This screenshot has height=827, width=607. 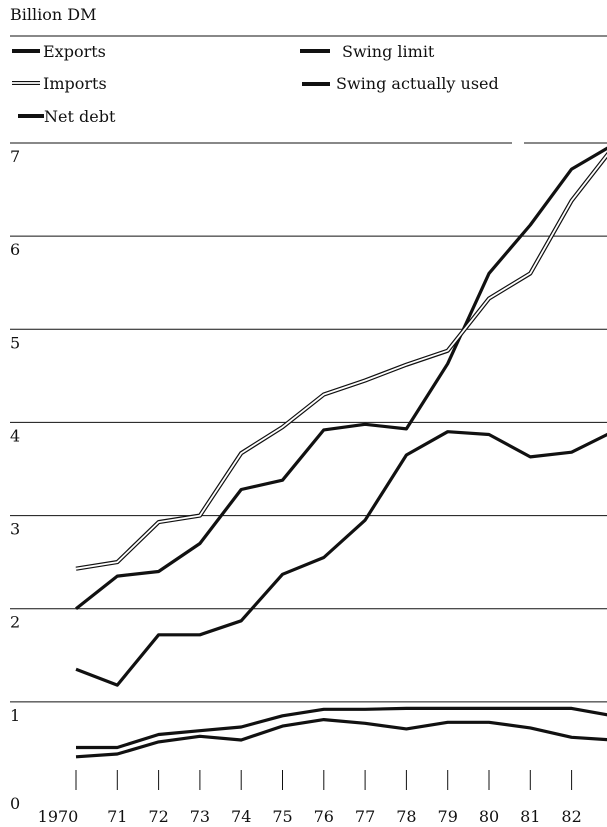 I want to click on y-tick-label: 3, so click(x=15, y=529).